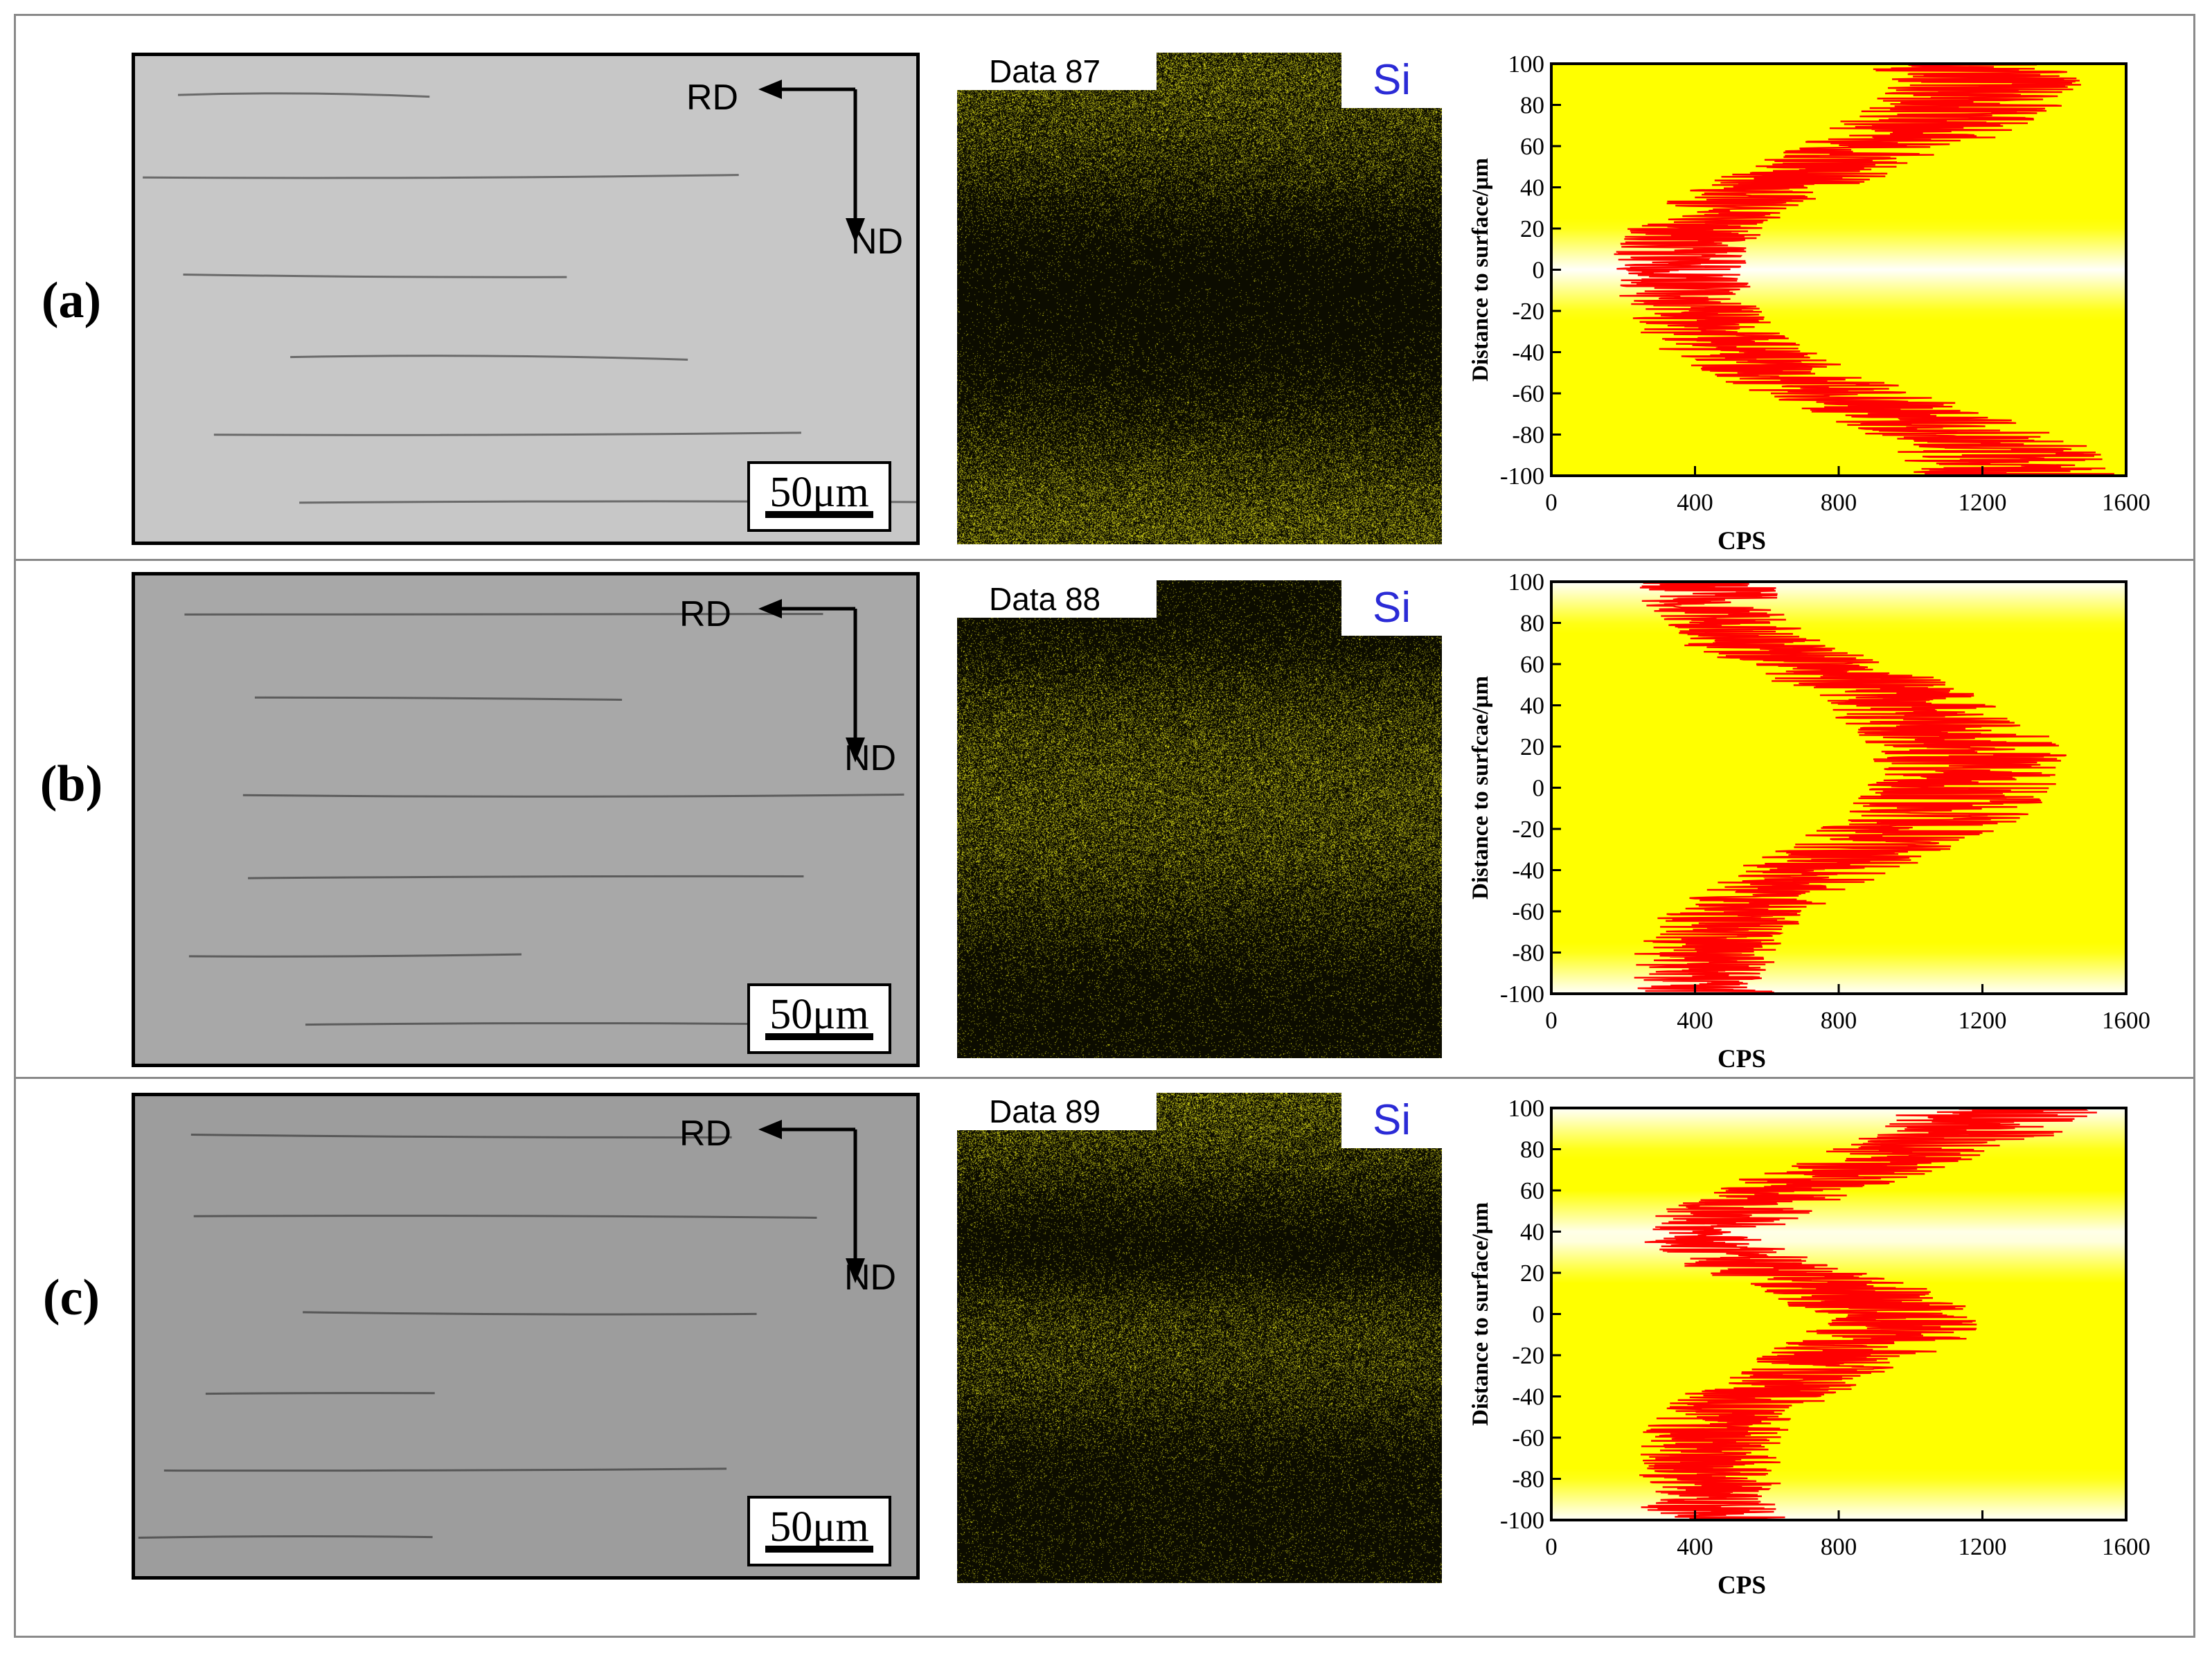 The height and width of the screenshot is (1653, 2212). What do you see at coordinates (1528, 393) in the screenshot?
I see `y-tick-label: -60` at bounding box center [1528, 393].